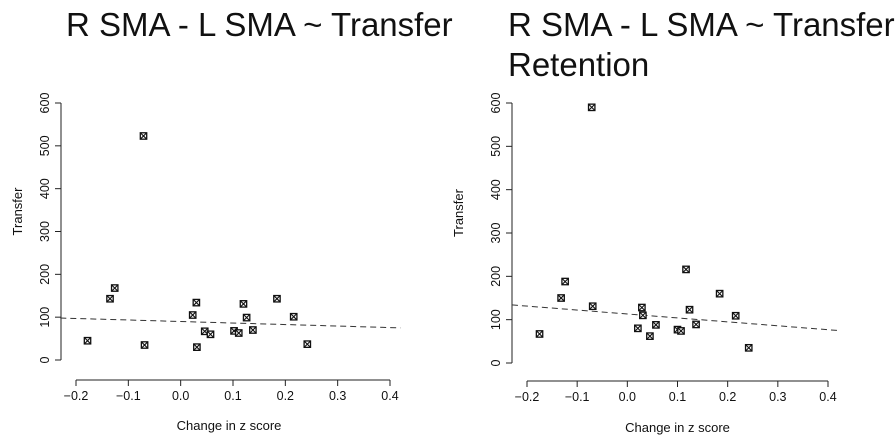 The image size is (896, 435). I want to click on chart-title: Retention, so click(578, 64).